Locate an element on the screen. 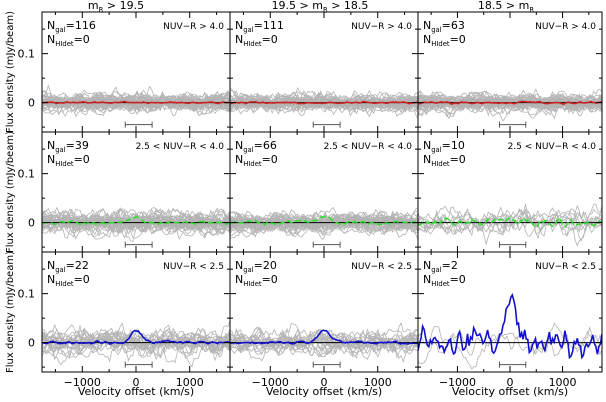 The image size is (606, 402). n-gal-label: Ngal=20 is located at coordinates (256, 266).